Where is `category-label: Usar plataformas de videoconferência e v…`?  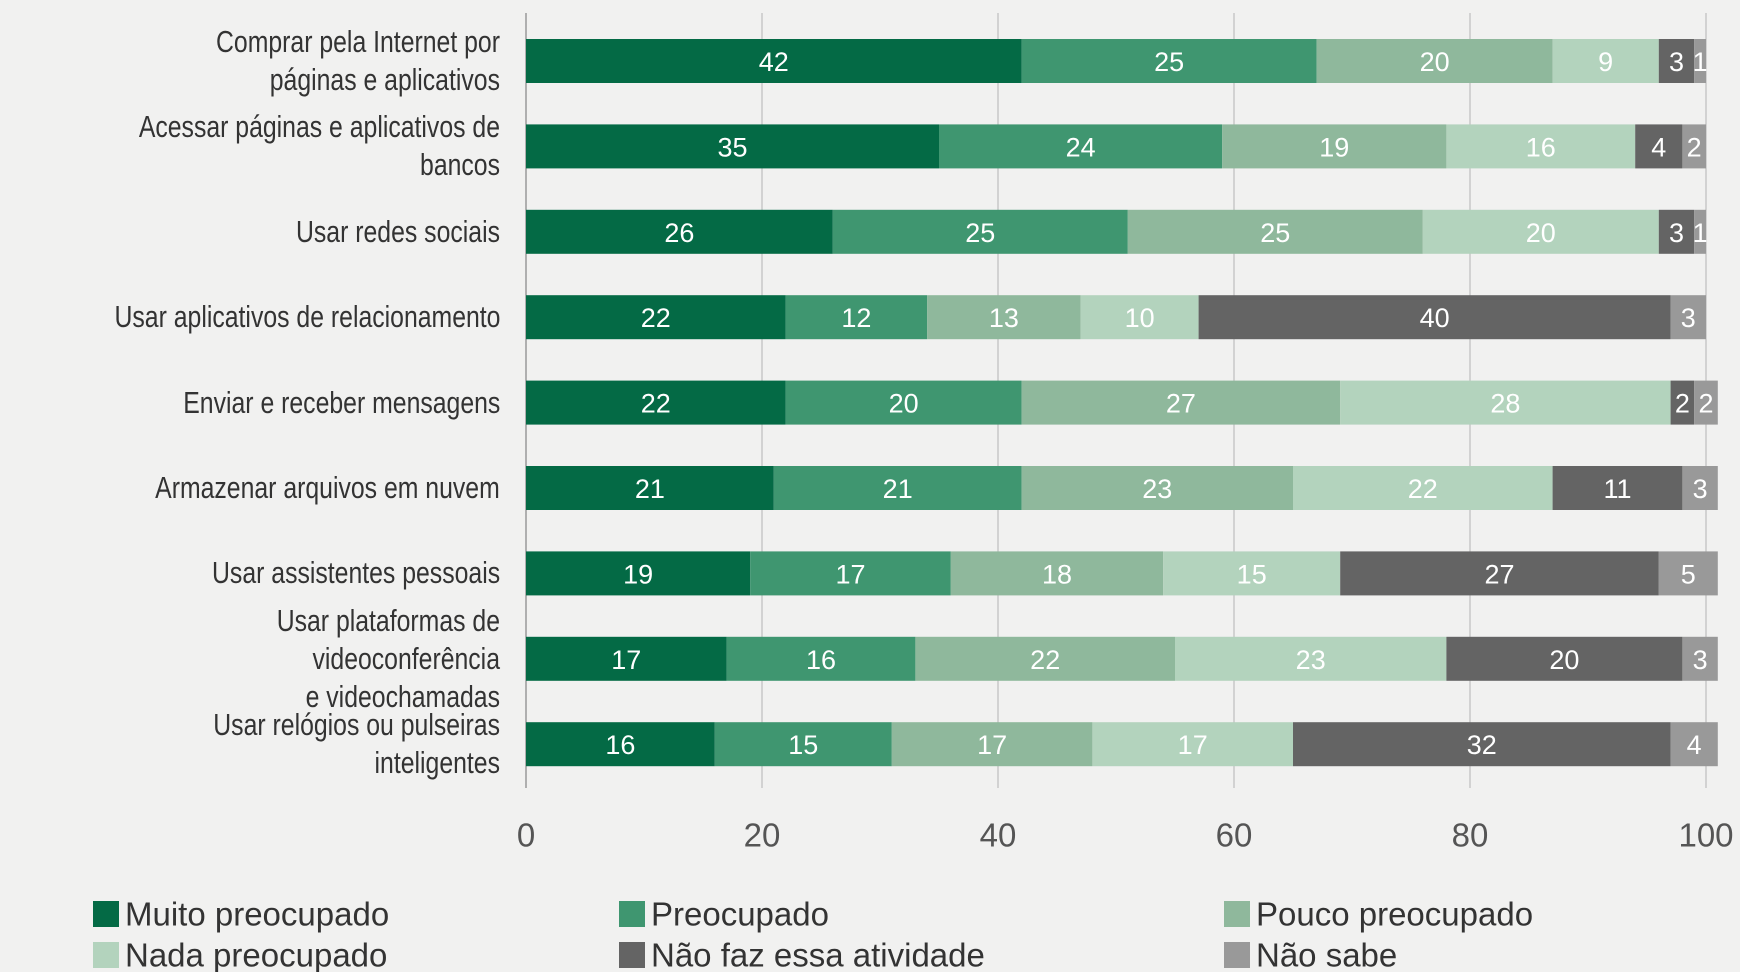 category-label: Usar plataformas de videoconferência e v… is located at coordinates (388, 658).